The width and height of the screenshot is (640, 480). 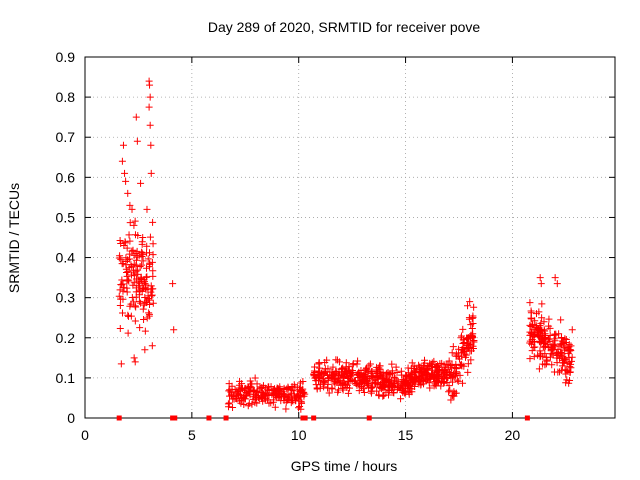 I want to click on y-tick-label: 0.8, so click(x=66, y=97).